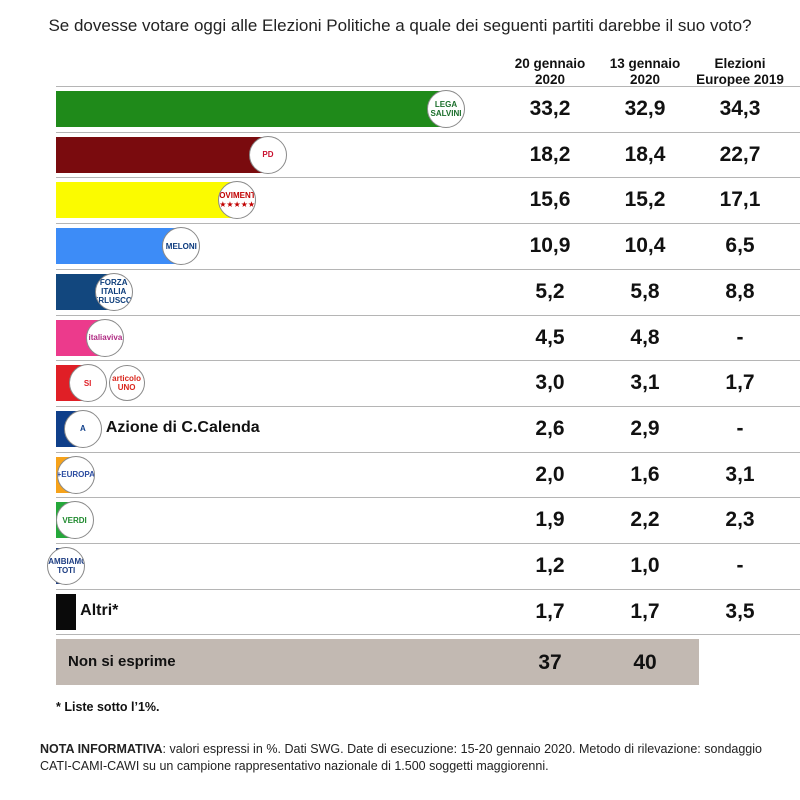 The height and width of the screenshot is (800, 800). Describe the element at coordinates (645, 428) in the screenshot. I see `value-13-gennaio: 2,9` at that location.